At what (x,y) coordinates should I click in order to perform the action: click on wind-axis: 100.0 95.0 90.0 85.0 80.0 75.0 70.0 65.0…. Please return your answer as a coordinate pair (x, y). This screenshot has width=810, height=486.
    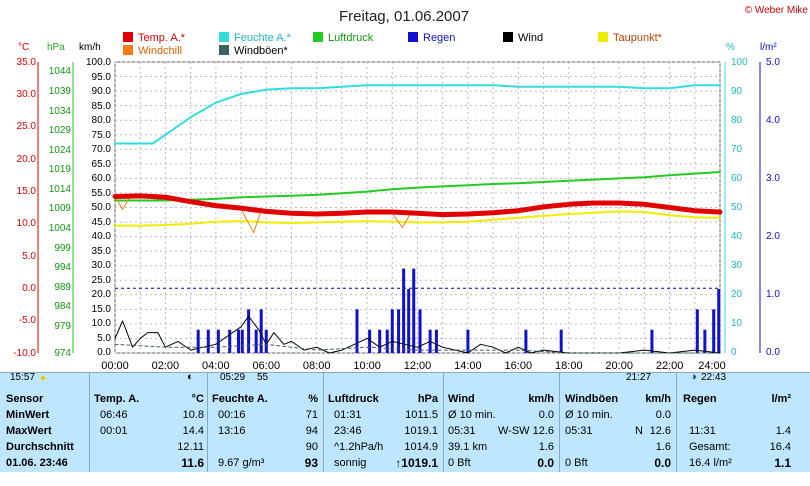
    Looking at the image, I should click on (98, 207).